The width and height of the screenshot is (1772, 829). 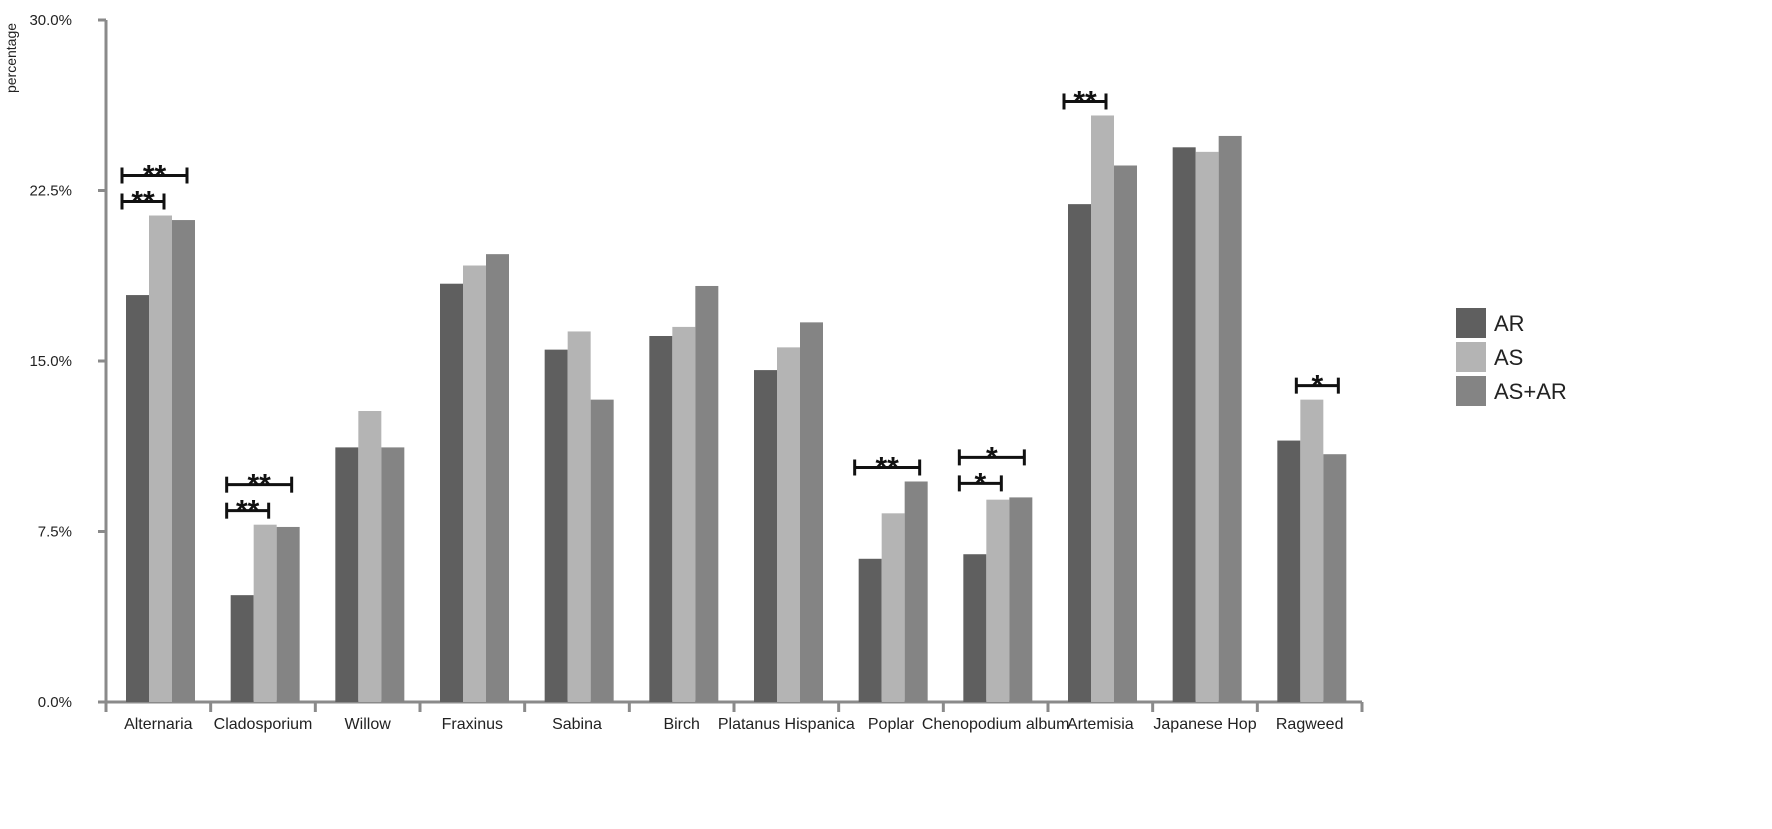 What do you see at coordinates (55, 532) in the screenshot?
I see `y-tick-label: 7.5%` at bounding box center [55, 532].